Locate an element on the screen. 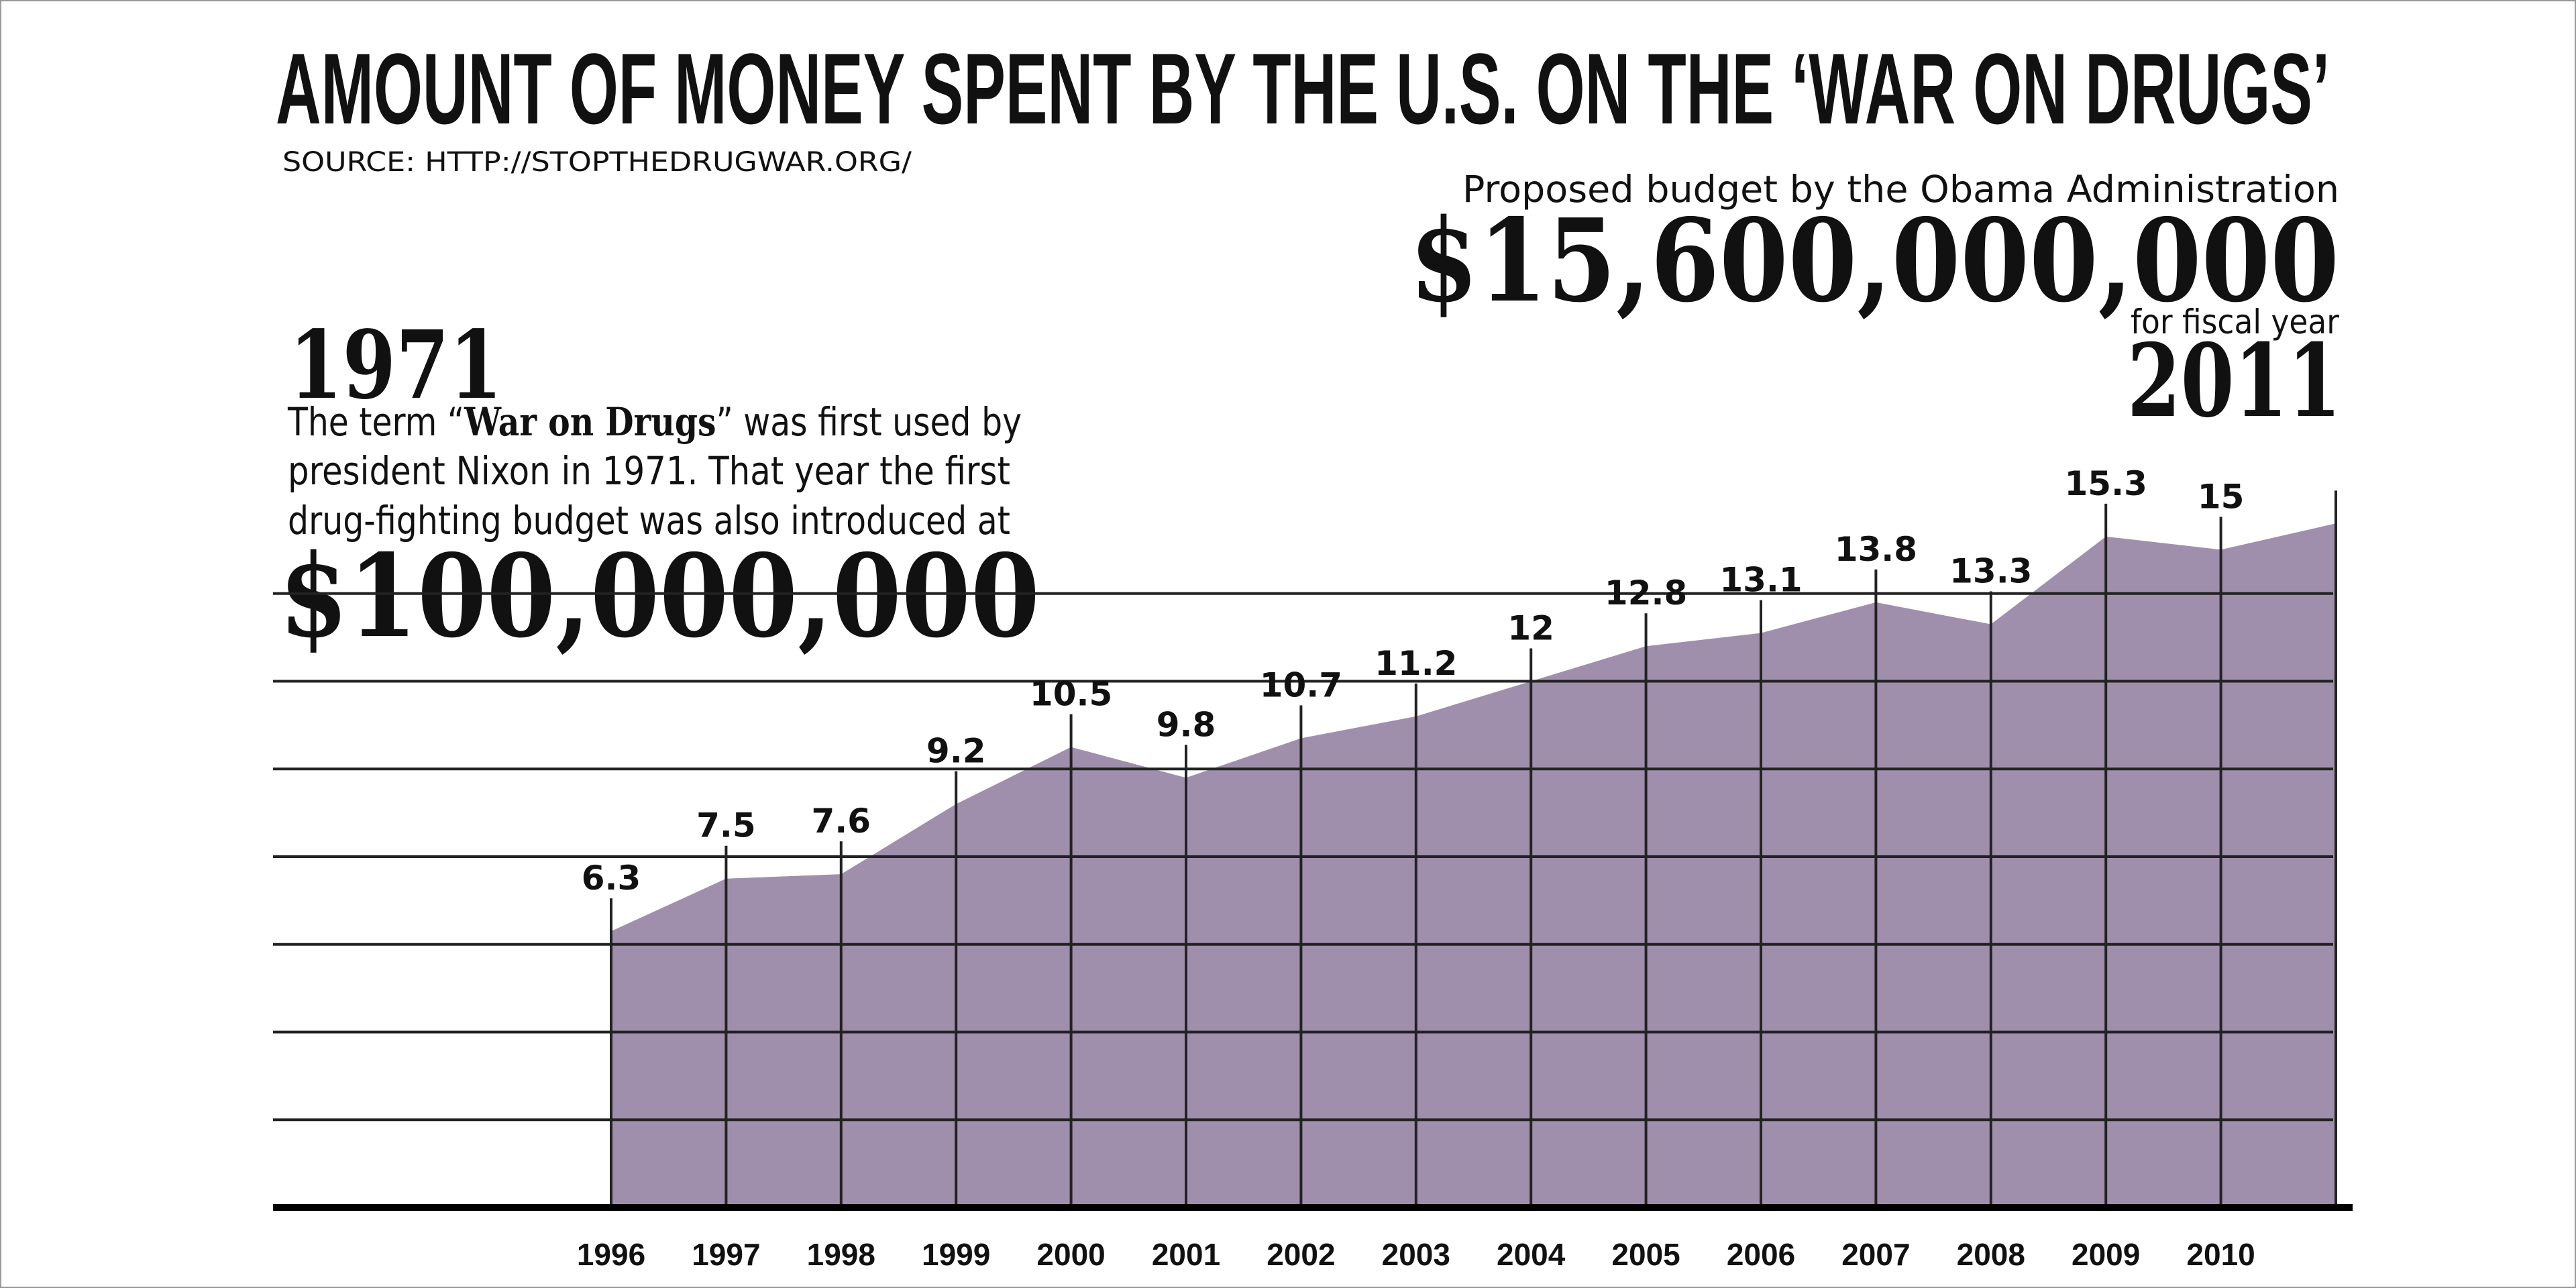 The width and height of the screenshot is (2576, 1288). data-label: 12.8 is located at coordinates (1646, 593).